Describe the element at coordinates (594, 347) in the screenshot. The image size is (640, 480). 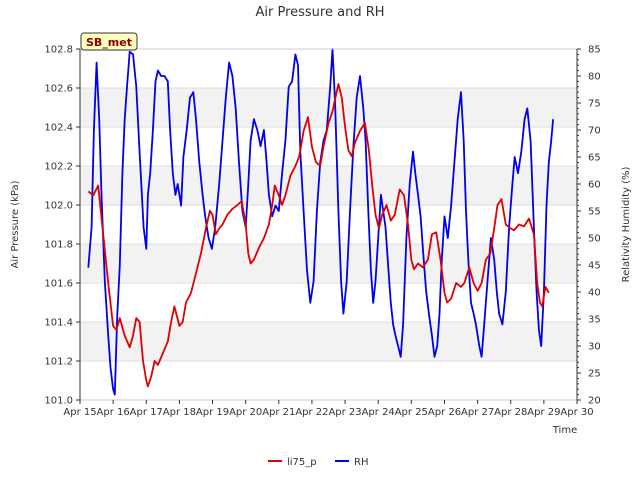
I see `y2-tick-label: 30` at that location.